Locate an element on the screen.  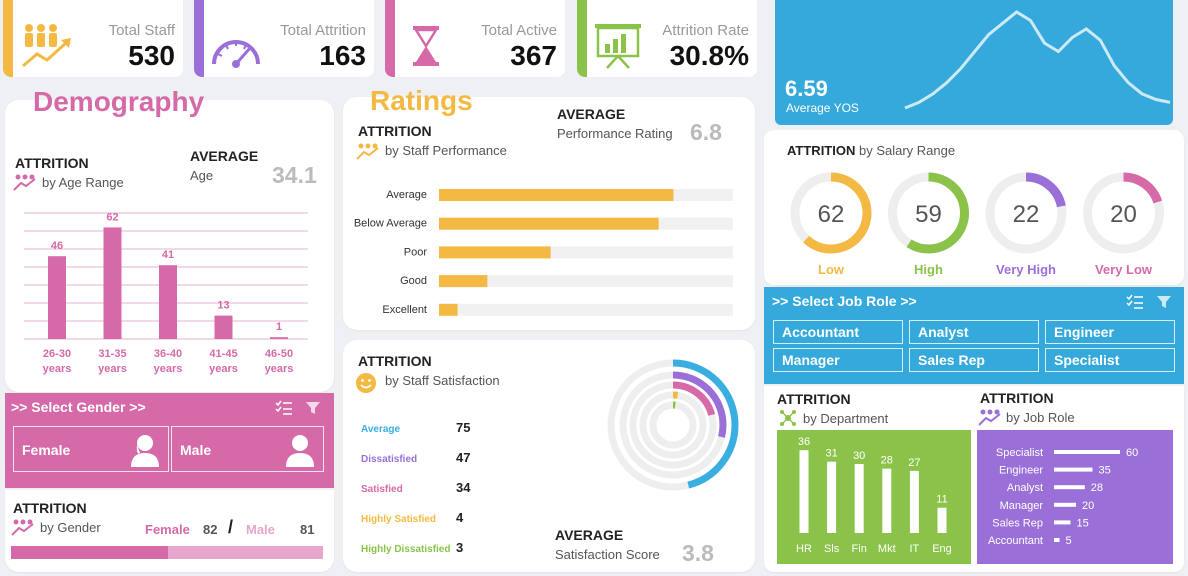
jobrole-data-label: 15 is located at coordinates (1083, 523).